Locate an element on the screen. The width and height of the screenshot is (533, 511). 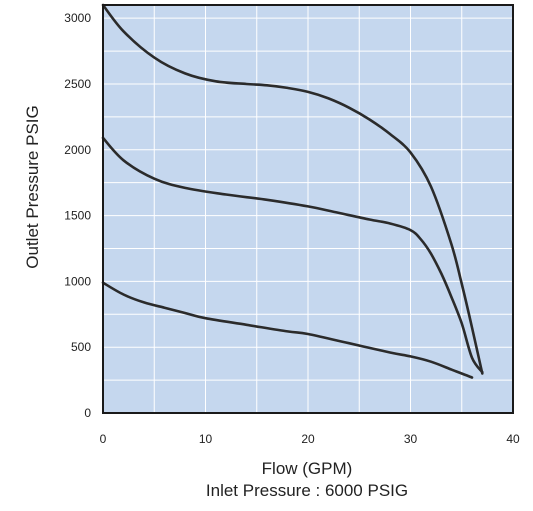
x-tick-label: 20 is located at coordinates (308, 439).